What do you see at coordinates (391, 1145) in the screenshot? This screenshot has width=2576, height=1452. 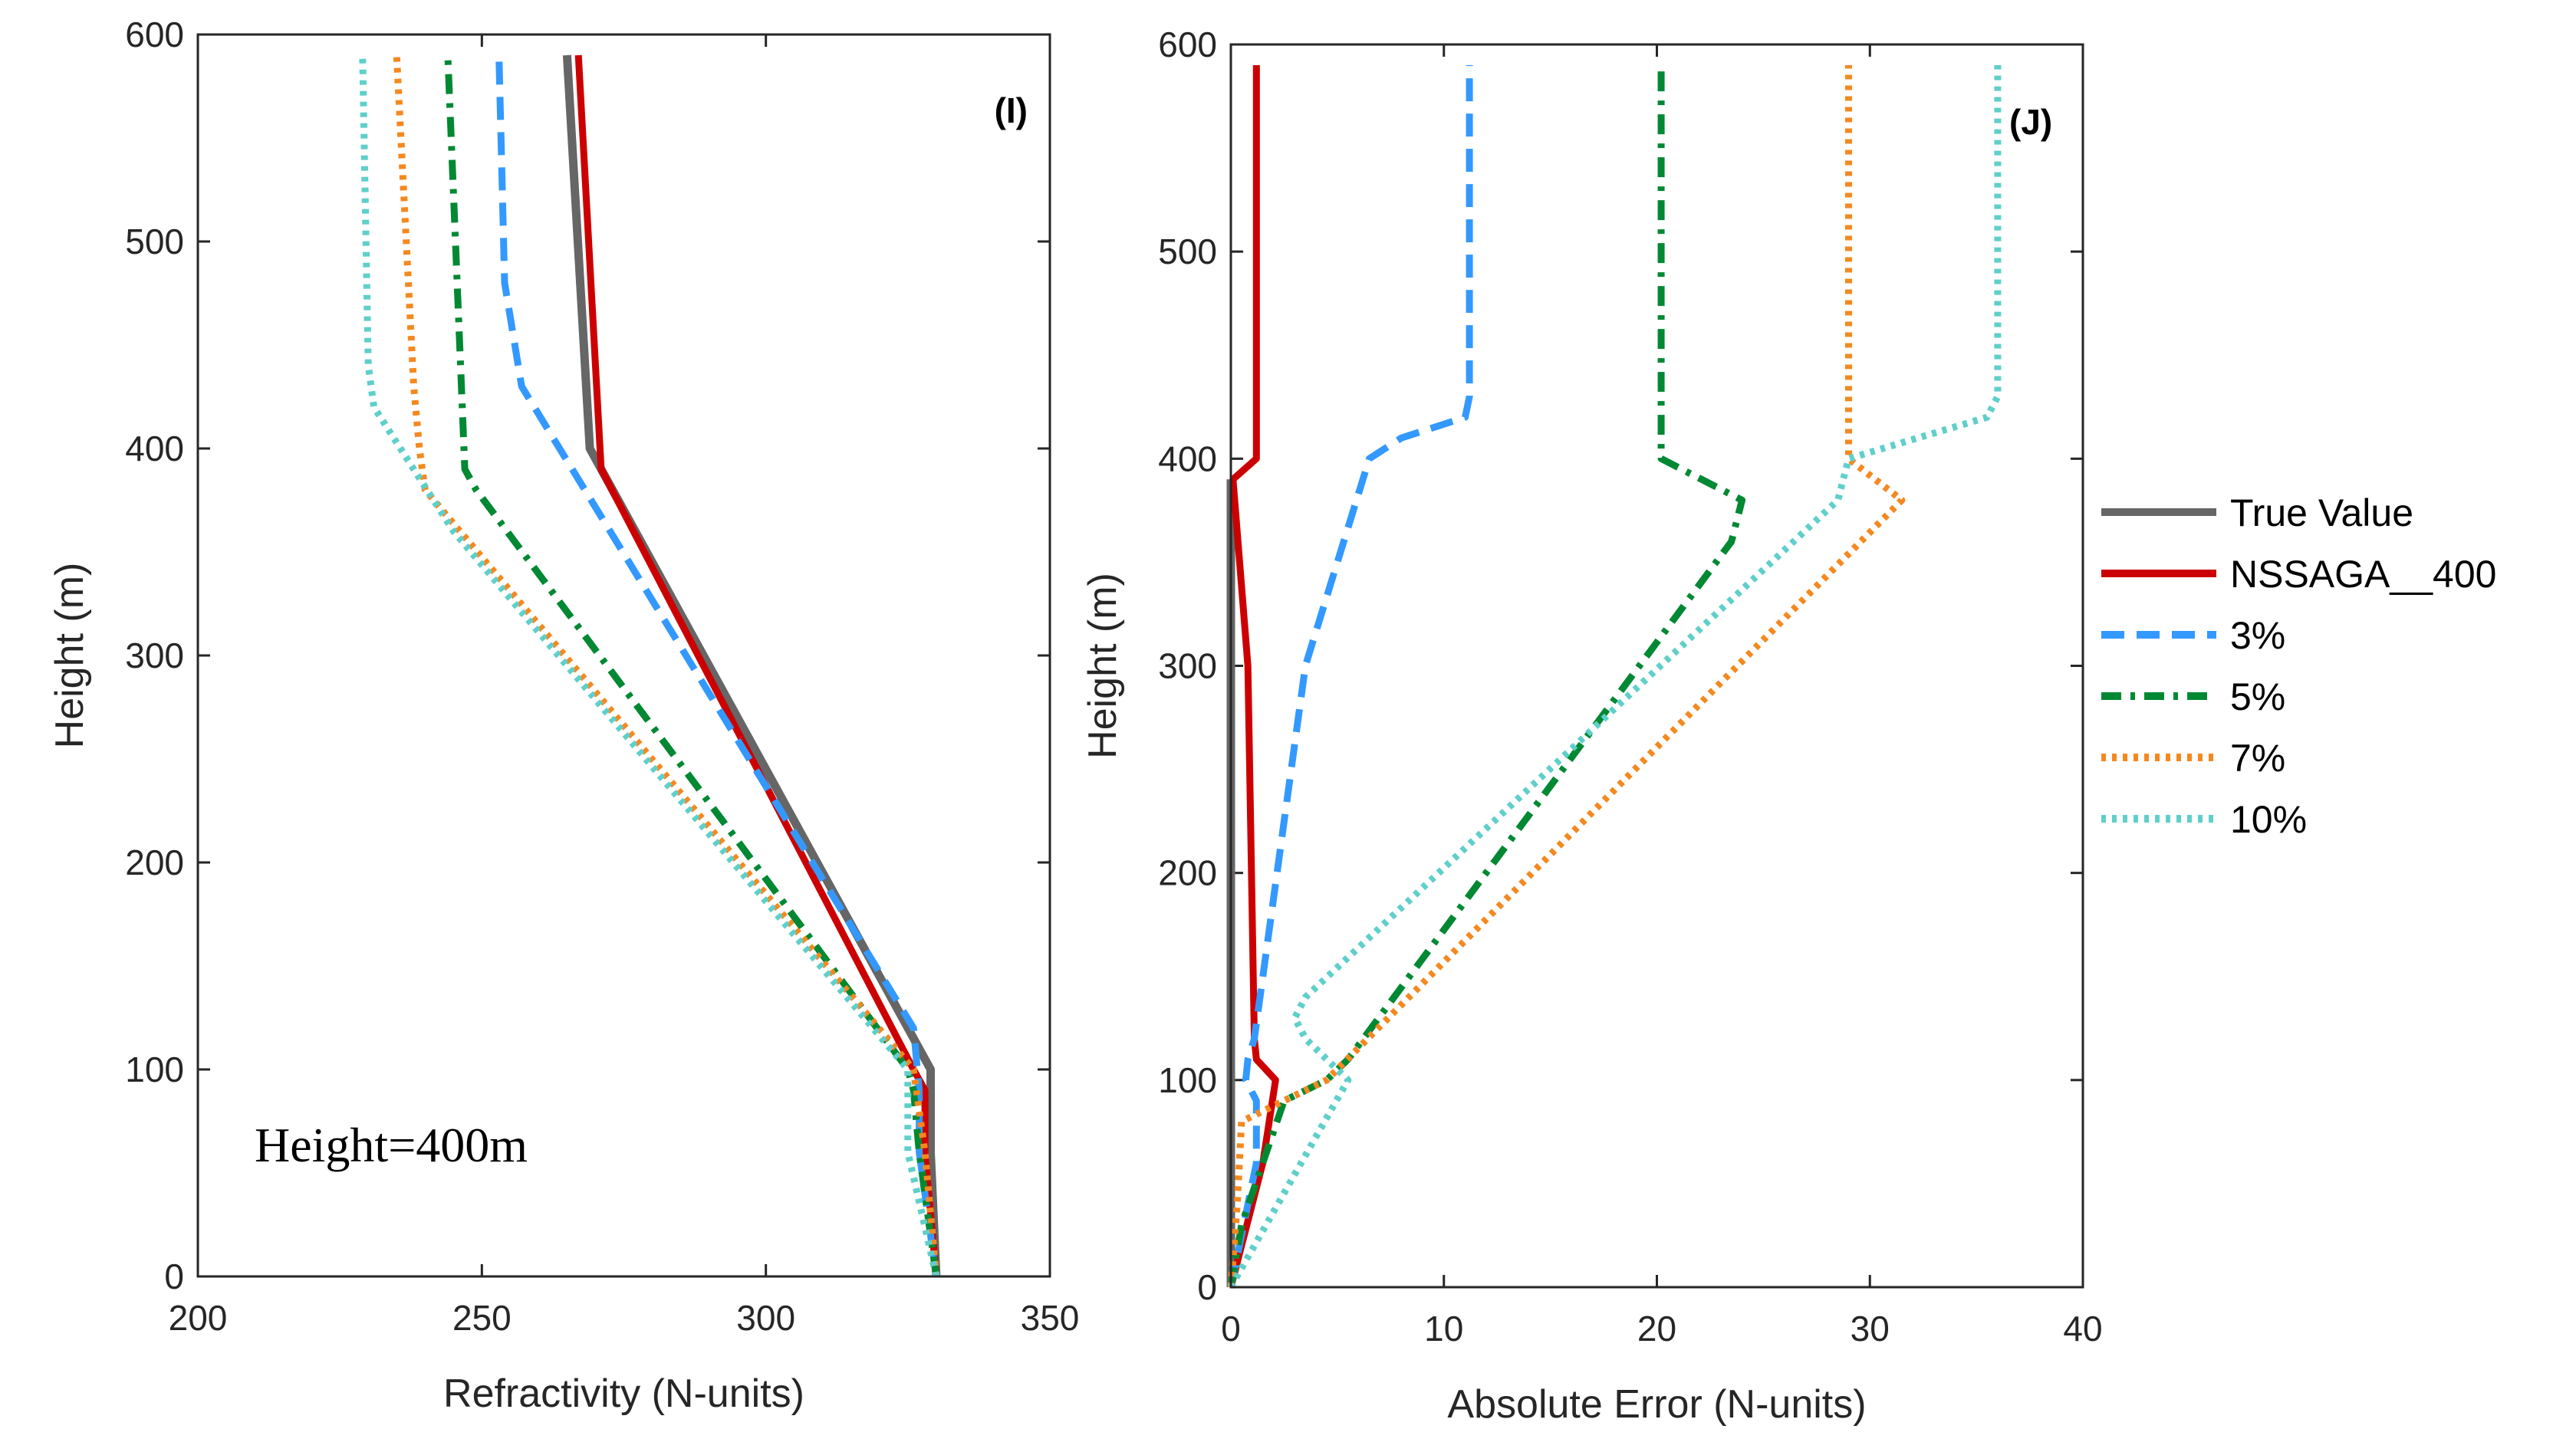 I see `height-annotation: Height=400m` at bounding box center [391, 1145].